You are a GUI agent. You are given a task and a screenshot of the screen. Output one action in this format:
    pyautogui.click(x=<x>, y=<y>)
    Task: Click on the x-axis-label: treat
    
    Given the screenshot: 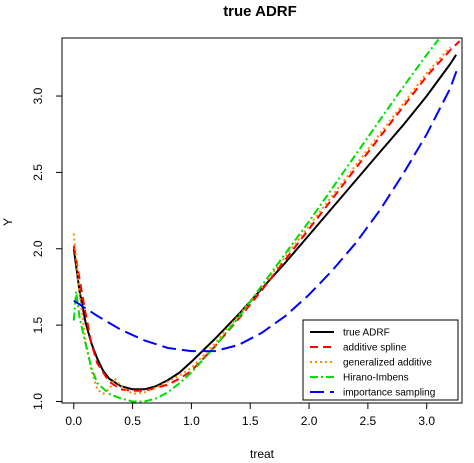 What is the action you would take?
    pyautogui.click(x=262, y=454)
    